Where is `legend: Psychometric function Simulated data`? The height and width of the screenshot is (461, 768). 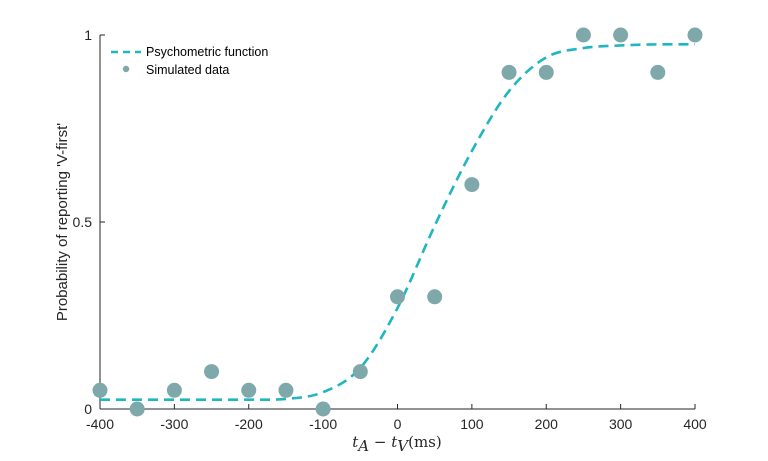
legend: Psychometric function Simulated data is located at coordinates (189, 61).